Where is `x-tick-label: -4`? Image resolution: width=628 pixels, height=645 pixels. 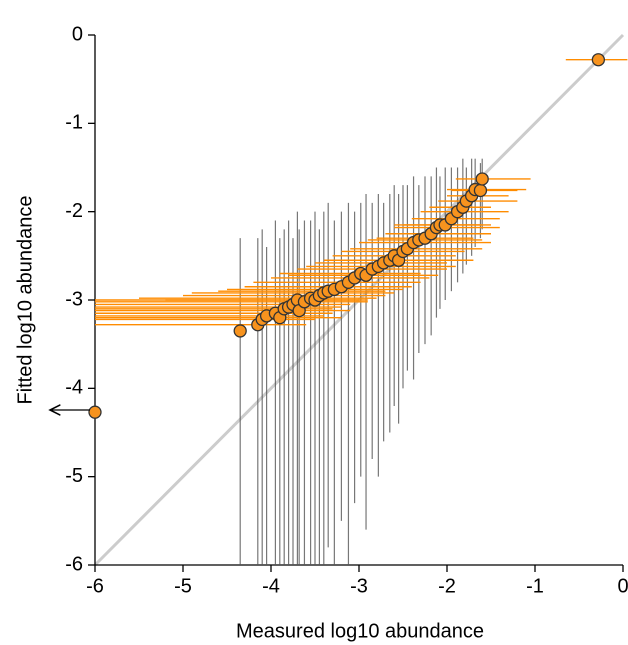
x-tick-label: -4 is located at coordinates (271, 586).